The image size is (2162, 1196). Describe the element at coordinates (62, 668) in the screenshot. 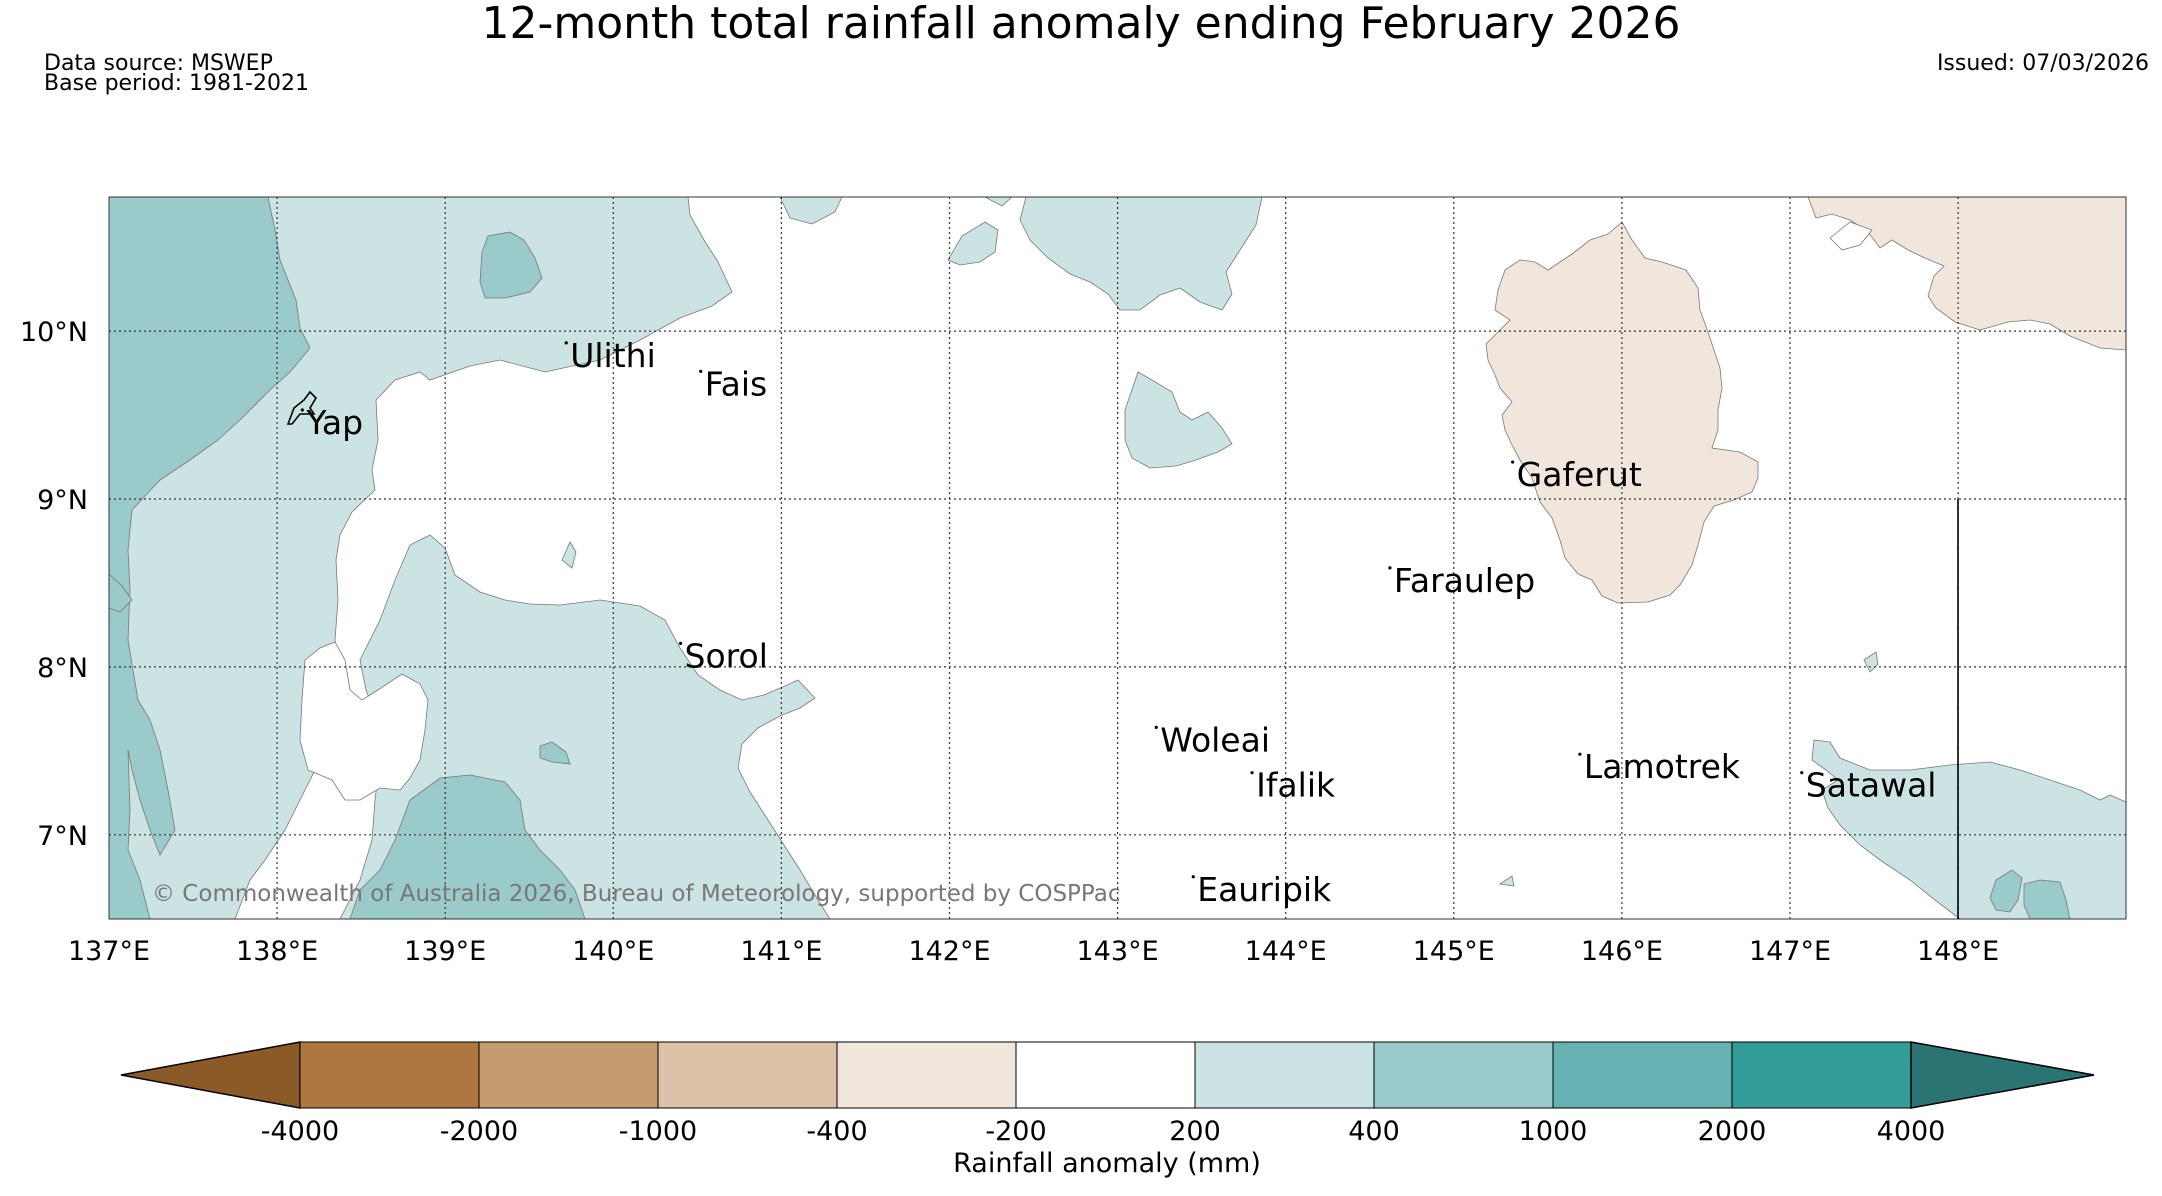

I see `lat-tick-label: 8°N` at that location.